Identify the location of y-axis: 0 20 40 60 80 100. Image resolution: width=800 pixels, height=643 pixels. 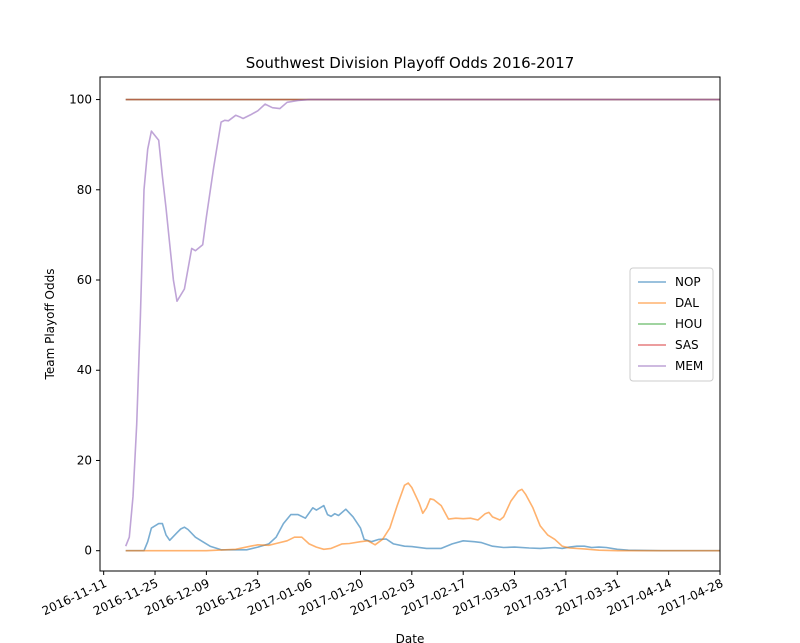
(84, 325).